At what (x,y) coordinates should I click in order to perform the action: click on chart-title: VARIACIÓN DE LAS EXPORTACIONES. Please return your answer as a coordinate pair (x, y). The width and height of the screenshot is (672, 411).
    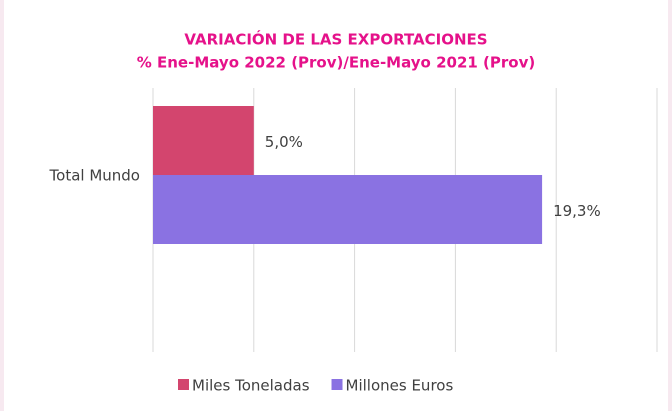
    Looking at the image, I should click on (335, 39).